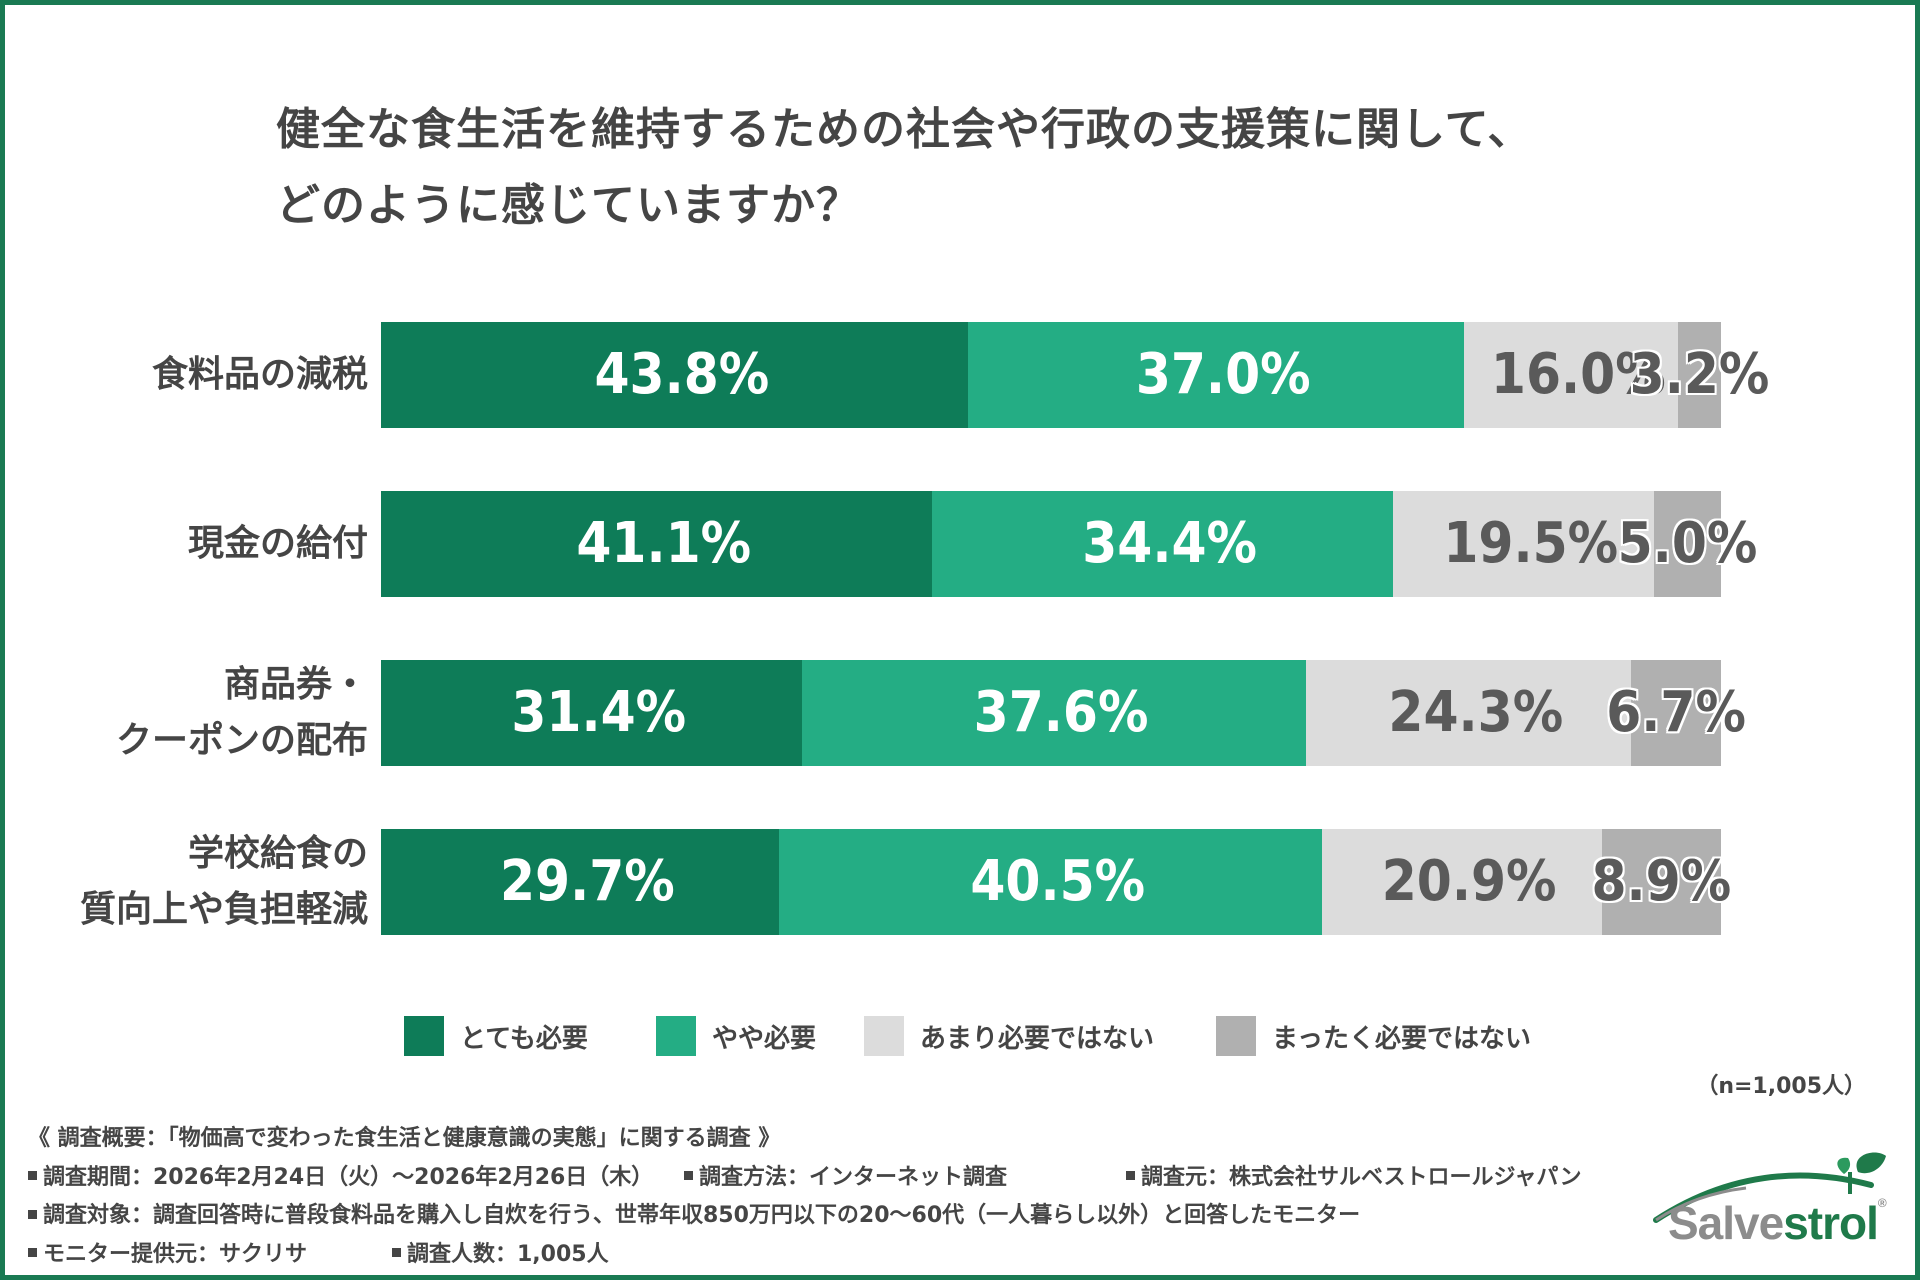 The height and width of the screenshot is (1280, 1920). What do you see at coordinates (1882, 1203) in the screenshot?
I see `logo-registered-mark: ®` at bounding box center [1882, 1203].